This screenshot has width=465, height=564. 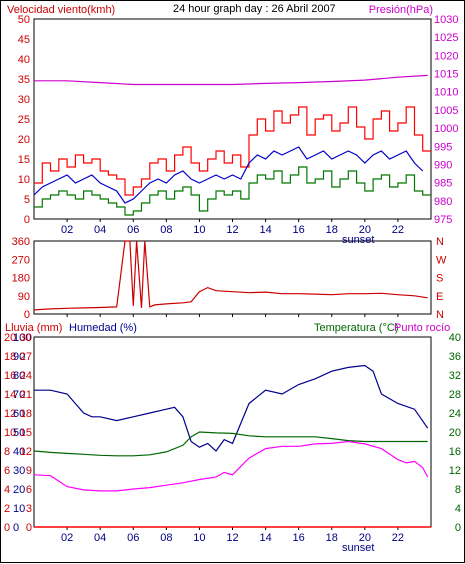 I want to click on rain-inner-tick-label: 30, so click(x=26, y=338).